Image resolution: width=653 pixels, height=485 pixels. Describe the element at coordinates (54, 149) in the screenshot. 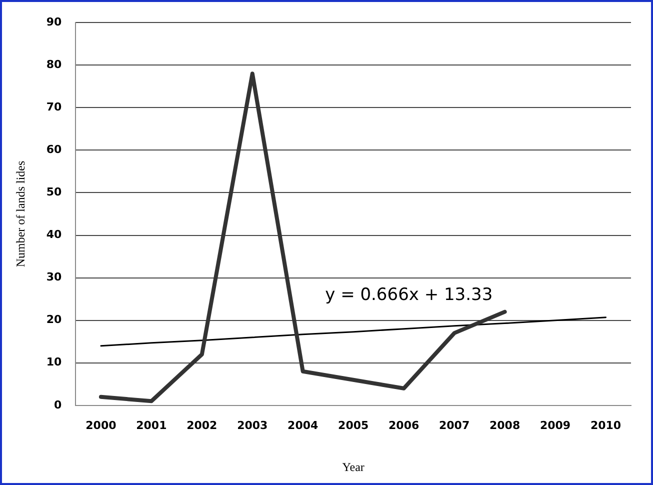

I see `y-tick-label: 60` at that location.